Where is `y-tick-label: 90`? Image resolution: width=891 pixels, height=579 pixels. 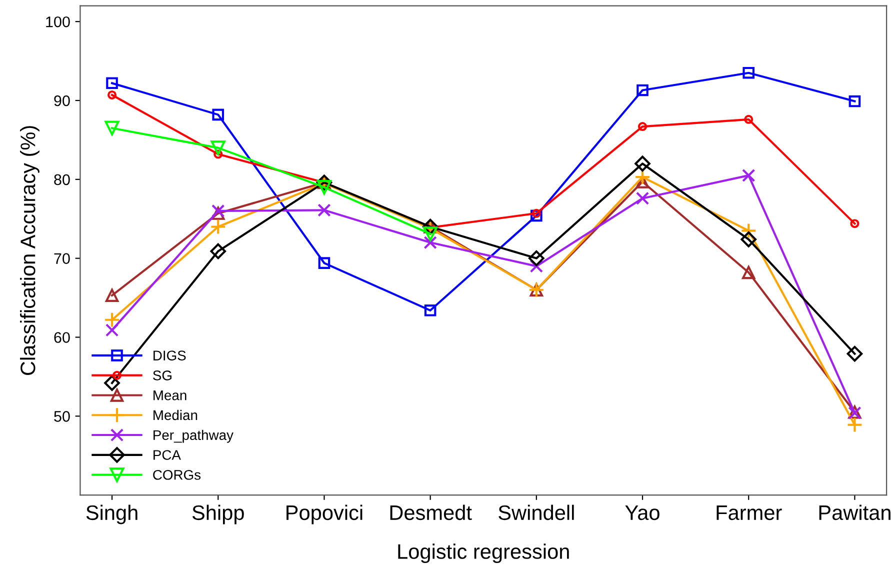 y-tick-label: 90 is located at coordinates (62, 100).